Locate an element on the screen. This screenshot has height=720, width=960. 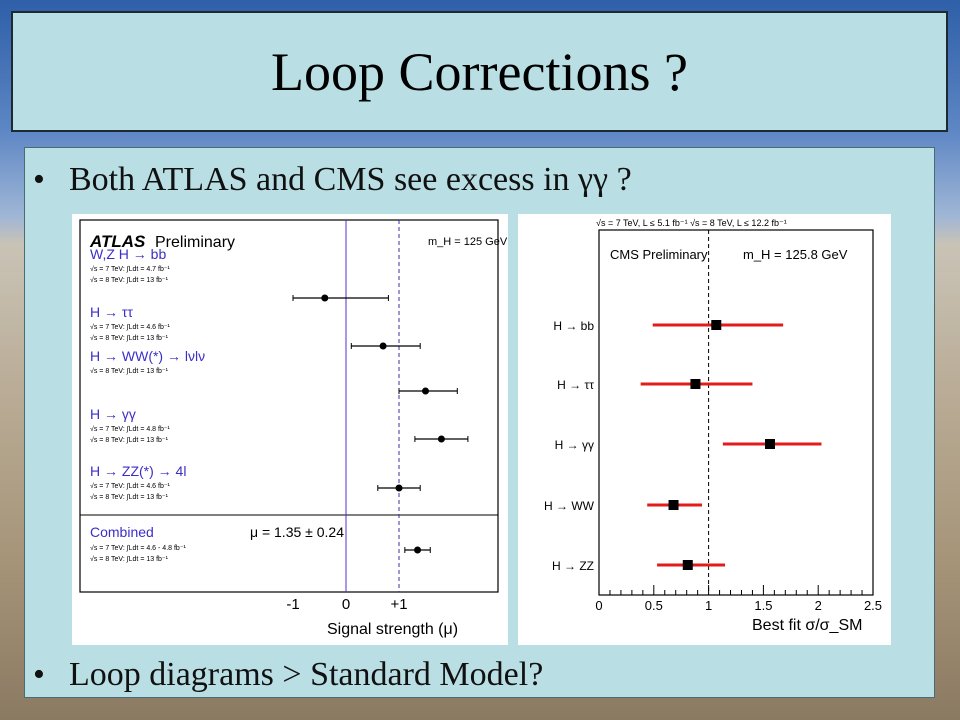
atlas-category-lumi: √s = 7 TeV: ∫Ldt = 4.7 fb⁻¹ is located at coordinates (130, 269).